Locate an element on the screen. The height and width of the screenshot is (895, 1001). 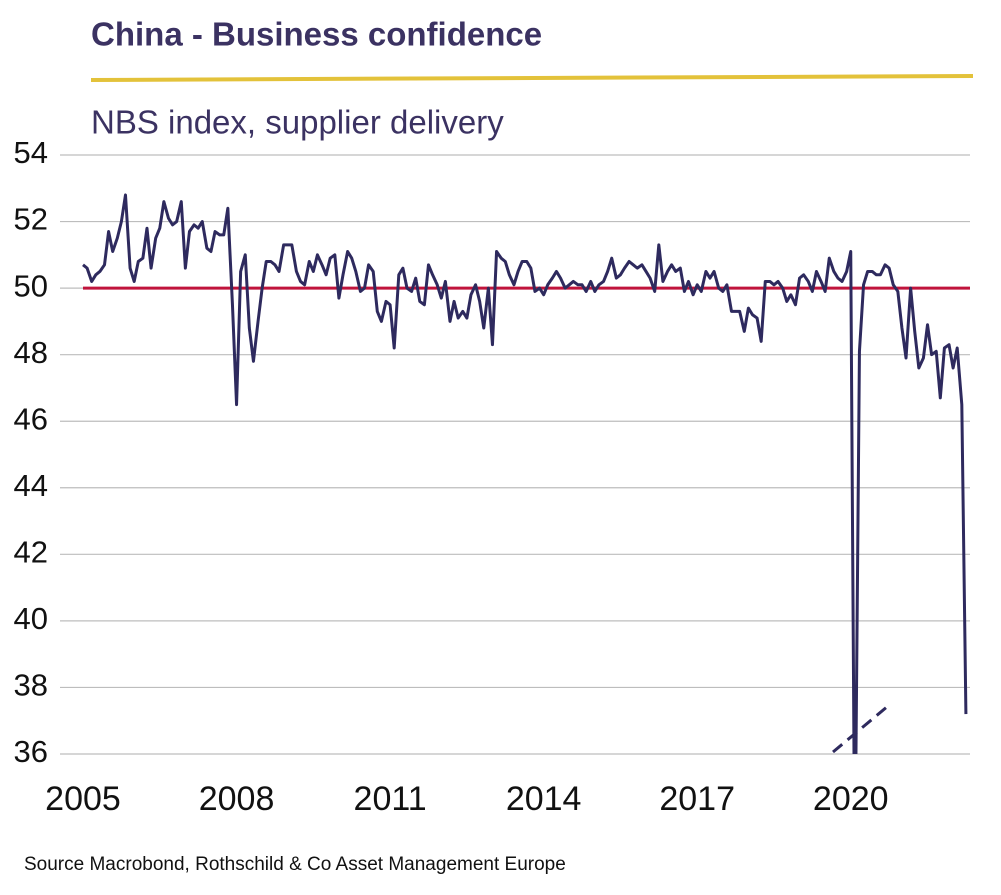
y-tick-label: 48 is located at coordinates (31, 352).